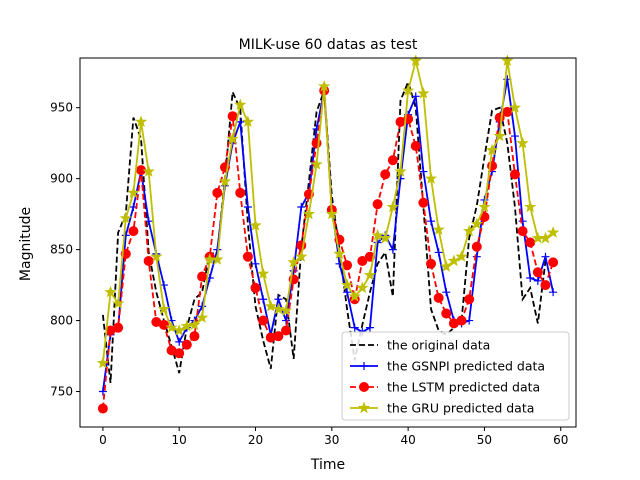  Describe the element at coordinates (103, 440) in the screenshot. I see `x-tick-label: 0` at that location.